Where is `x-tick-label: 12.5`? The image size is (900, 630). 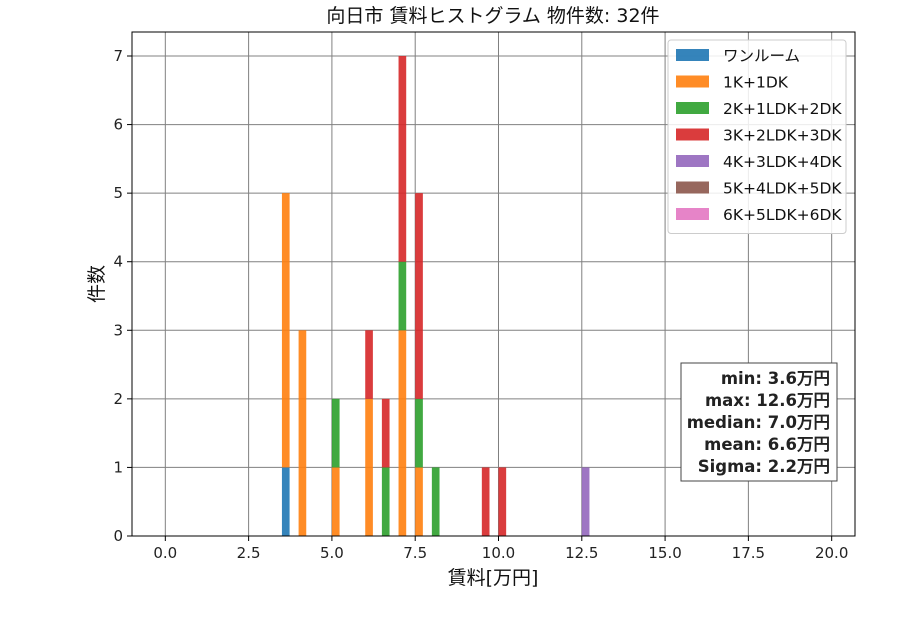
x-tick-label: 12.5 is located at coordinates (581, 553).